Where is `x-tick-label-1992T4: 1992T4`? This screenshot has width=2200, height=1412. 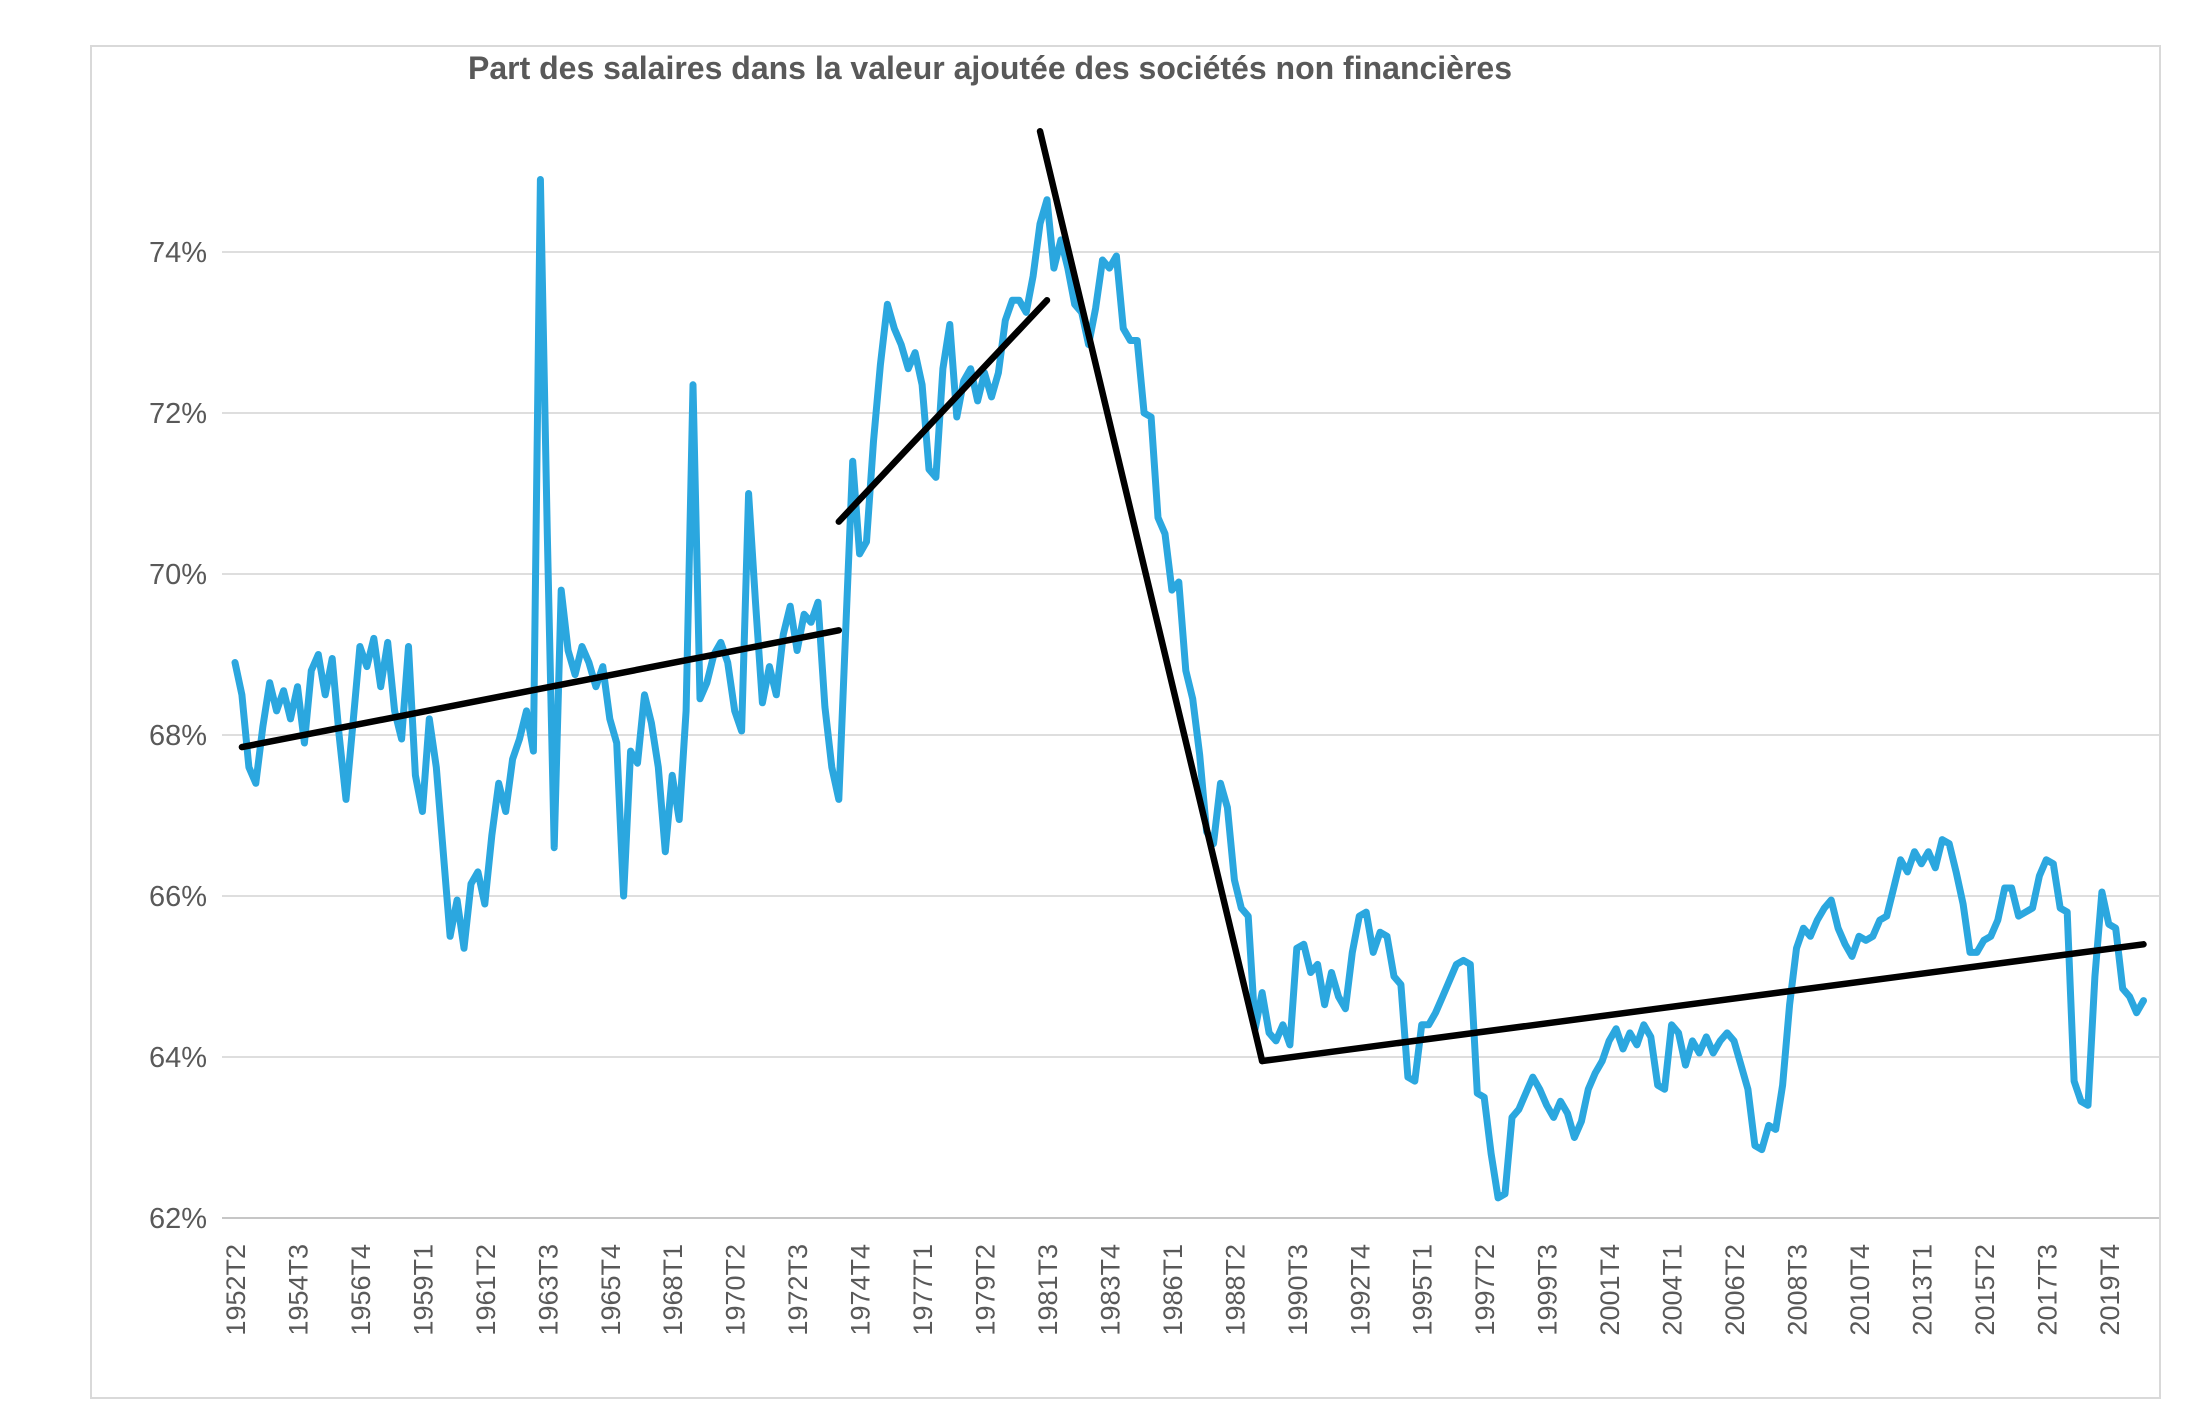
x-tick-label-1992T4: 1992T4 is located at coordinates (1360, 1290).